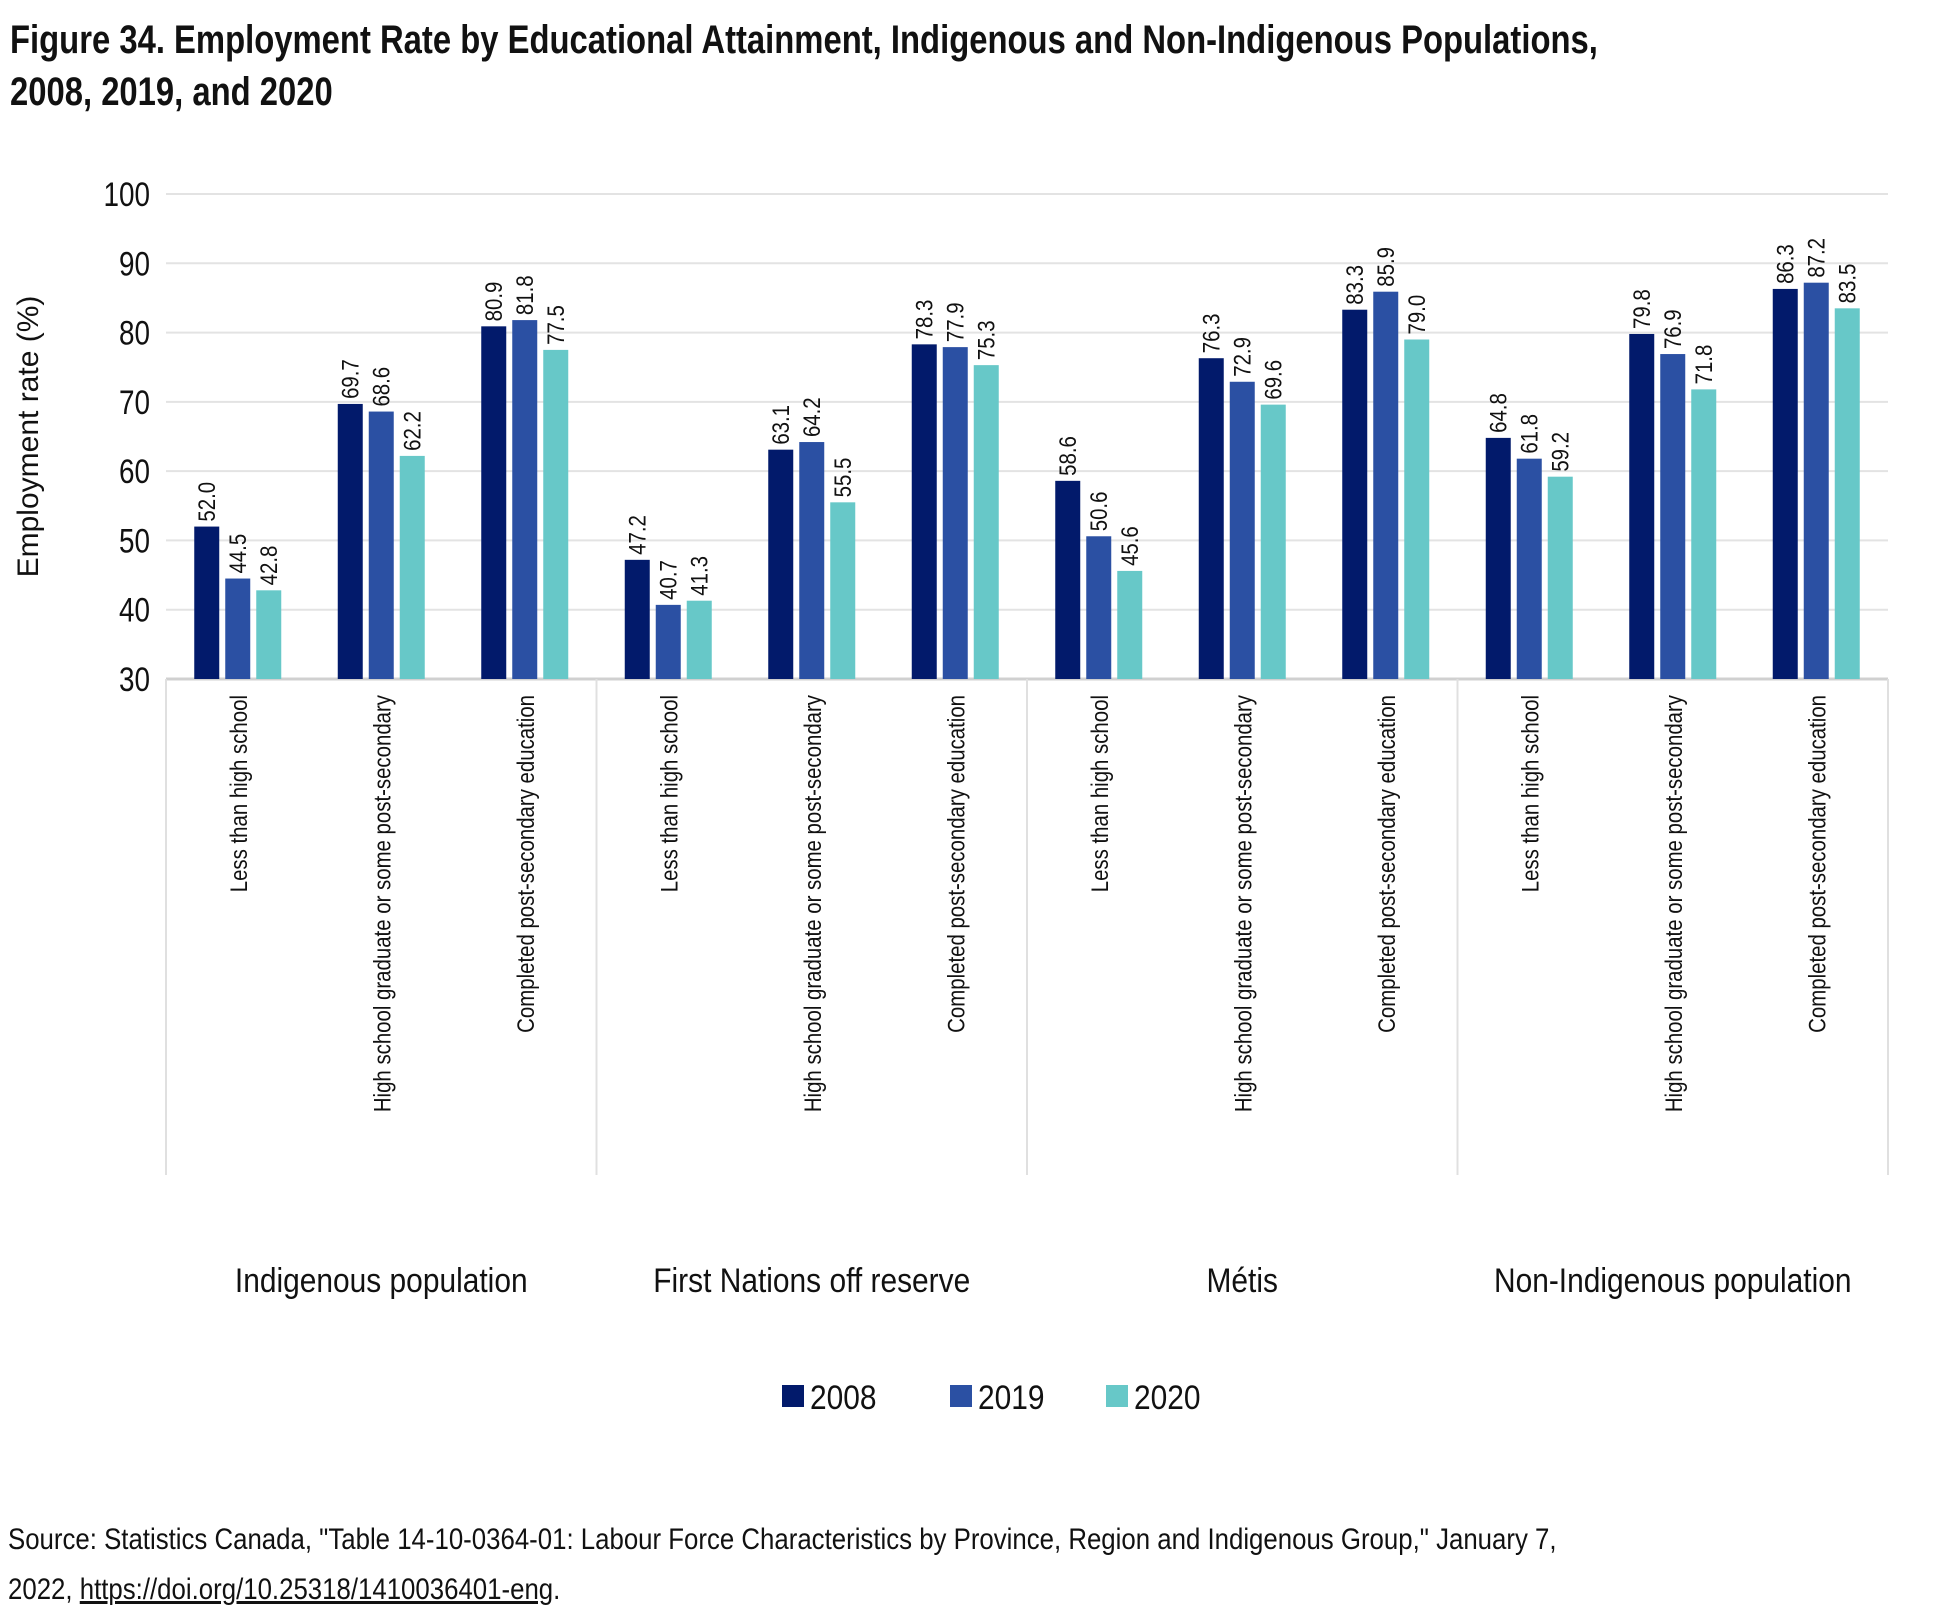 This screenshot has width=1951, height=1615. What do you see at coordinates (557, 1589) in the screenshot?
I see `source-period: .` at bounding box center [557, 1589].